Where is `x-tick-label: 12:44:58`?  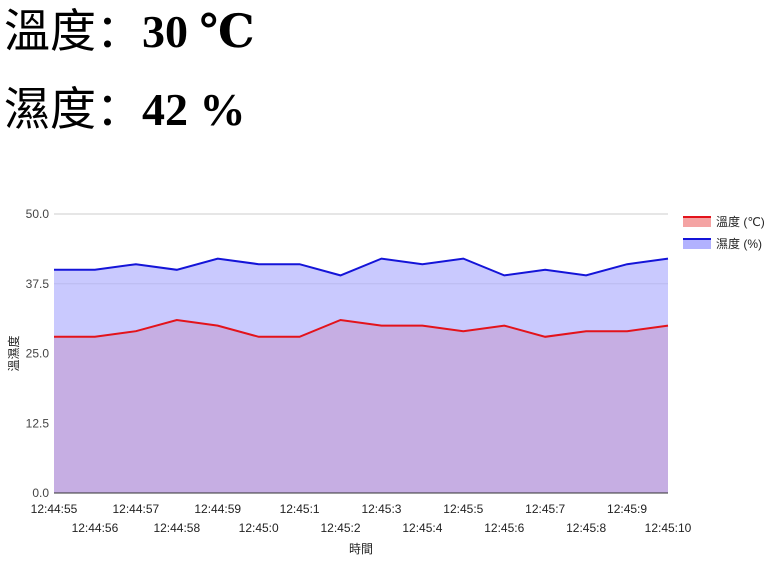
x-tick-label: 12:44:58 is located at coordinates (176, 528).